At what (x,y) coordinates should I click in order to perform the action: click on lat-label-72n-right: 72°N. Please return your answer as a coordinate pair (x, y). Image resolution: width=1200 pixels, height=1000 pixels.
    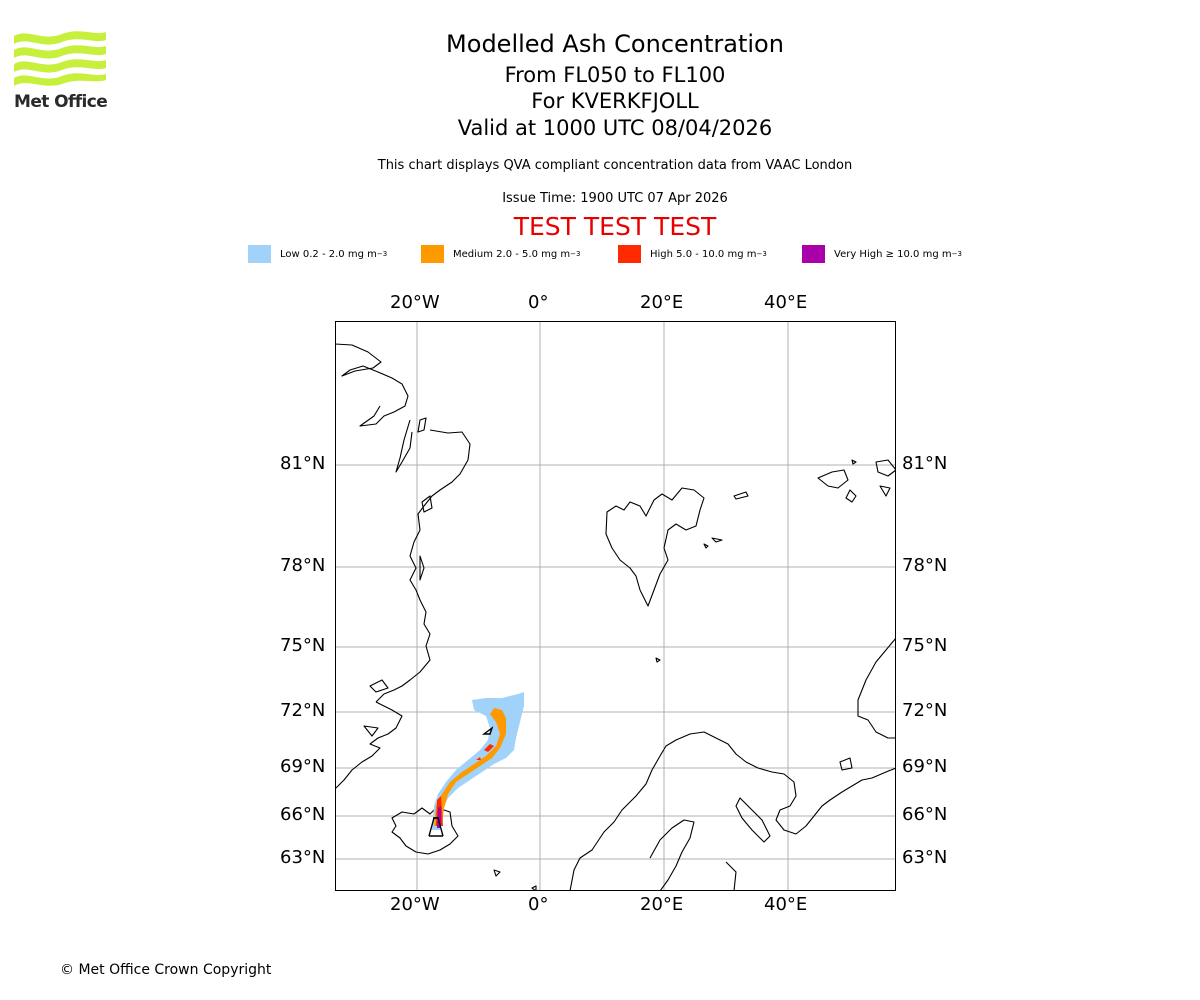
    Looking at the image, I should click on (925, 710).